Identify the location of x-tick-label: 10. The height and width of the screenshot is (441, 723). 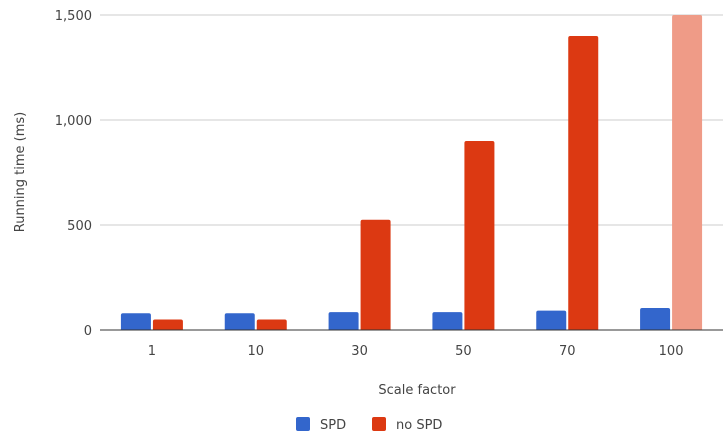
(255, 351).